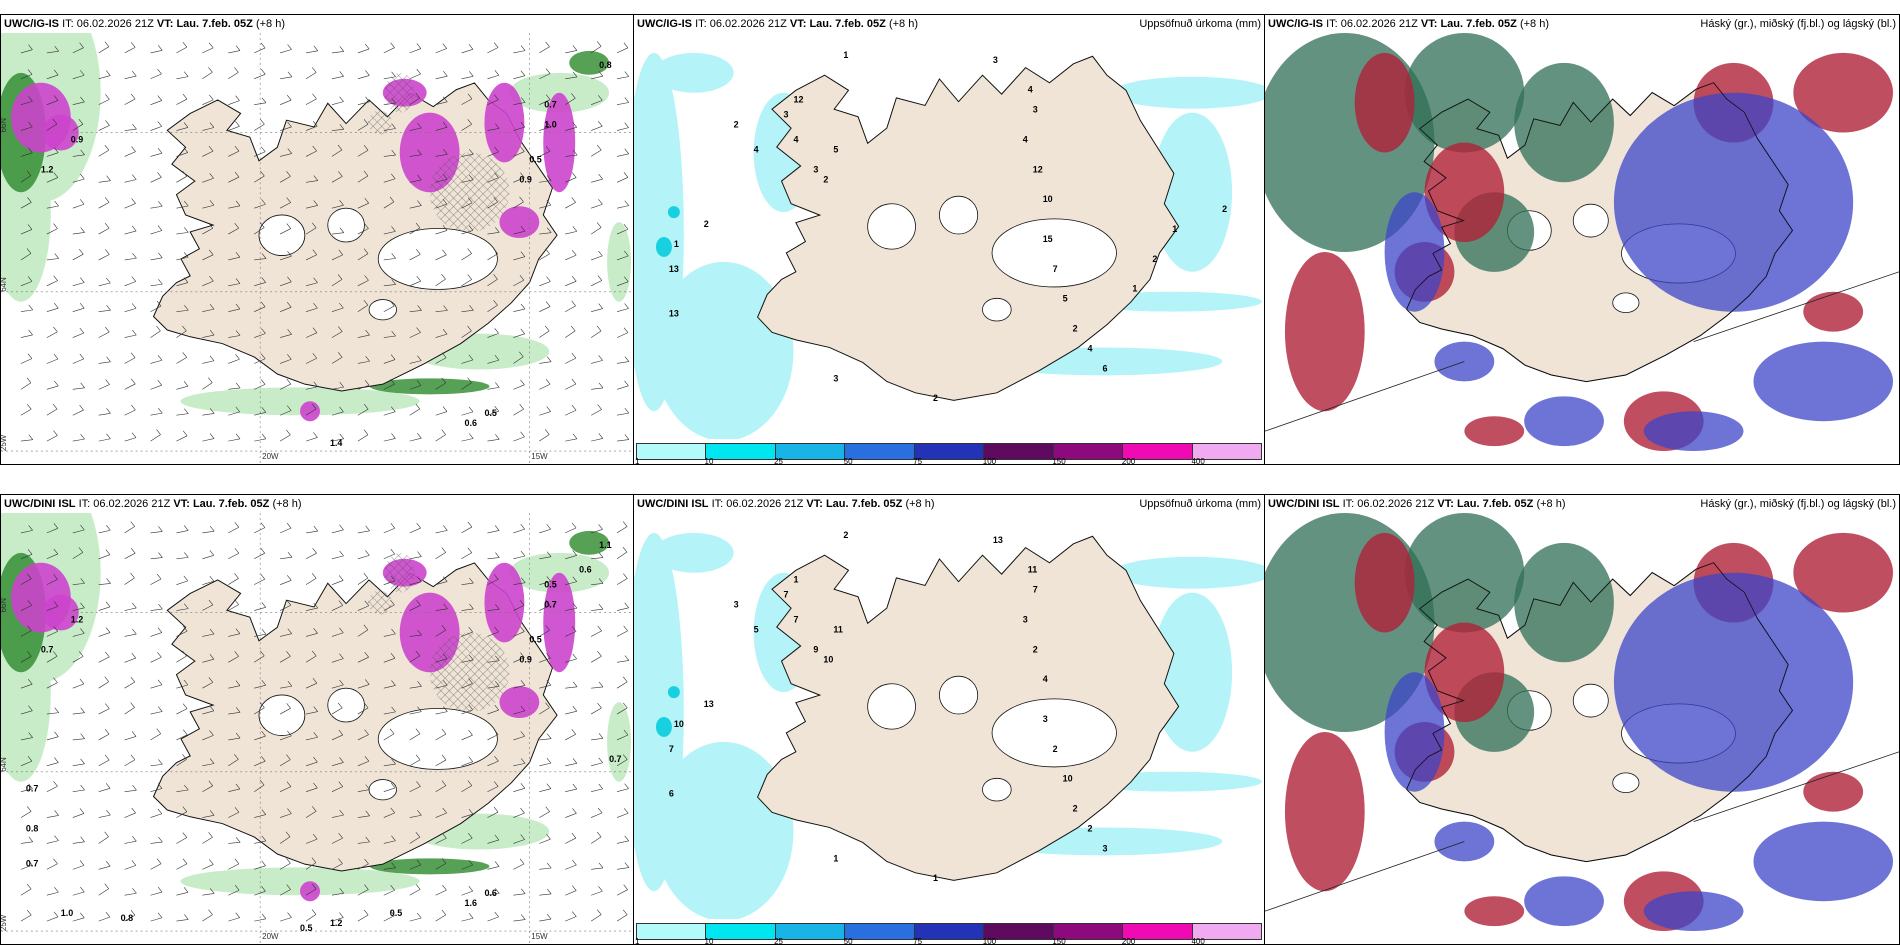 This screenshot has height=950, width=1900. I want to click on wind-value-label: 0.7, so click(550, 105).